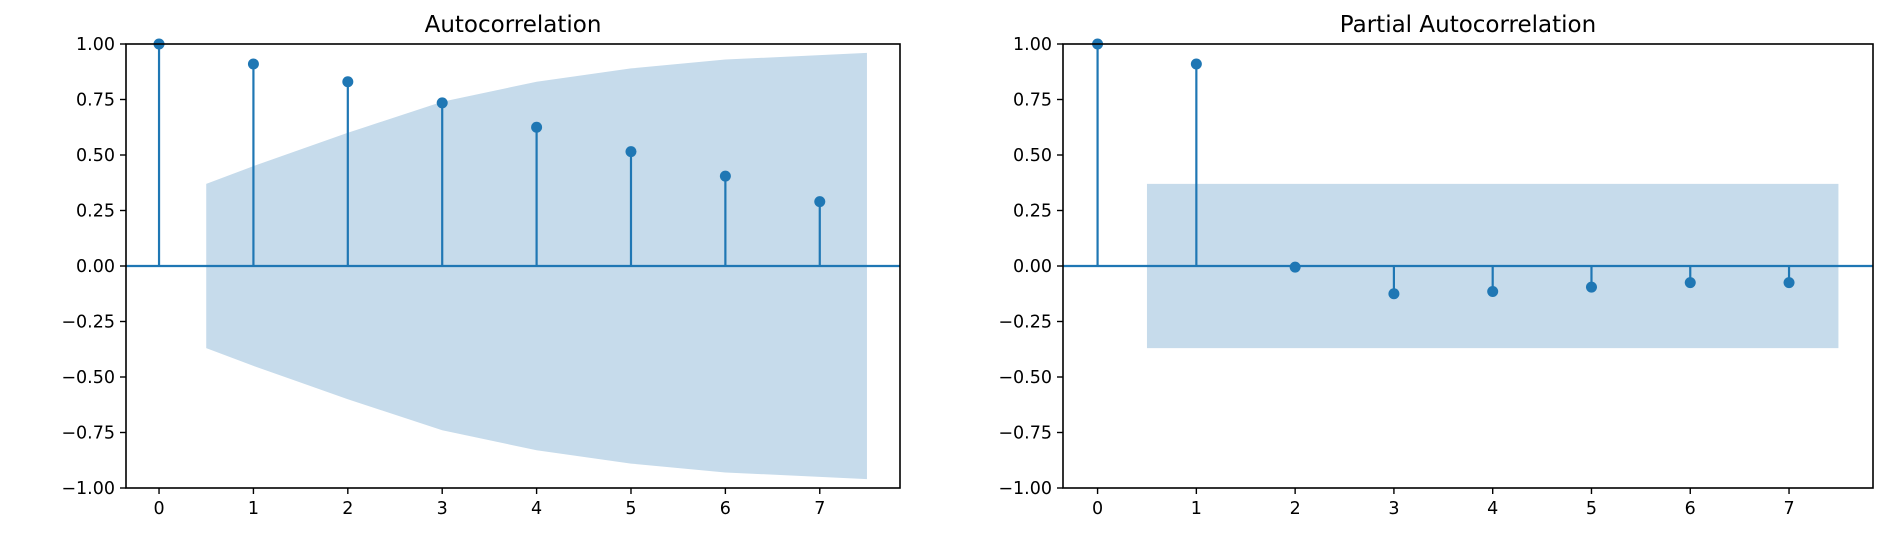 The height and width of the screenshot is (536, 1889). Describe the element at coordinates (1032, 156) in the screenshot. I see `pacf-ytick-label-2: 0.50` at that location.